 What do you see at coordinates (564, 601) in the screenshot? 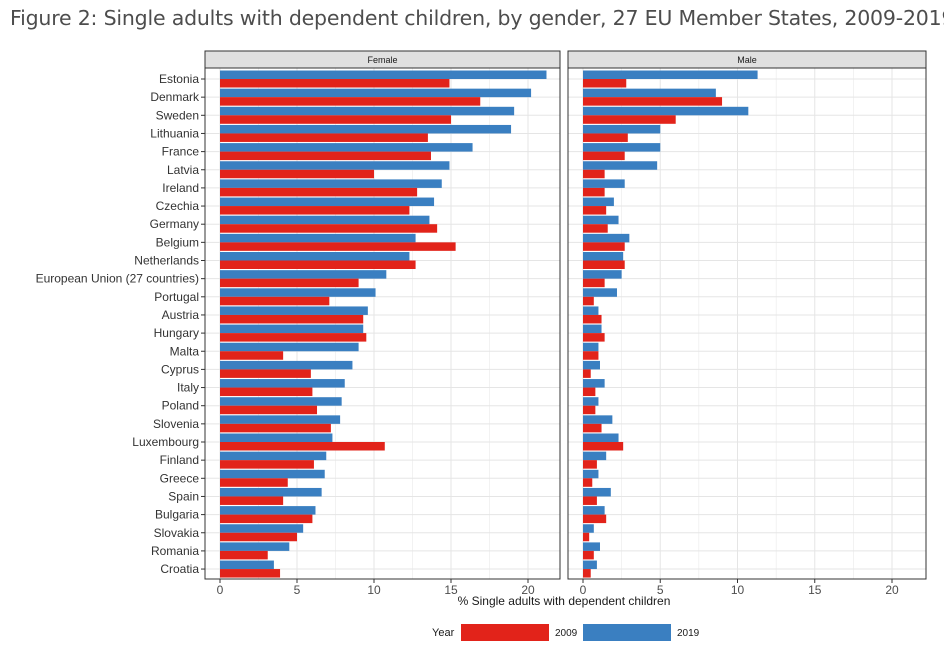
I see `x-axis-title: % Single adults with dependent children` at bounding box center [564, 601].